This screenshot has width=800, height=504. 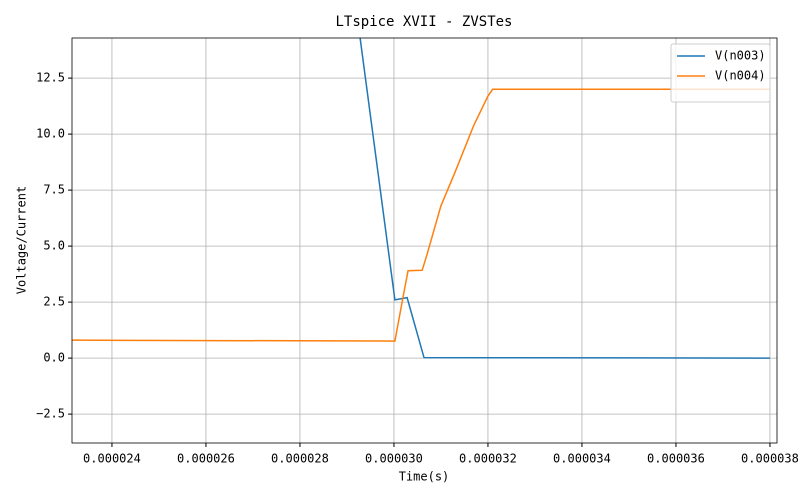 What do you see at coordinates (54, 358) in the screenshot?
I see `y-tick-label: 0.0` at bounding box center [54, 358].